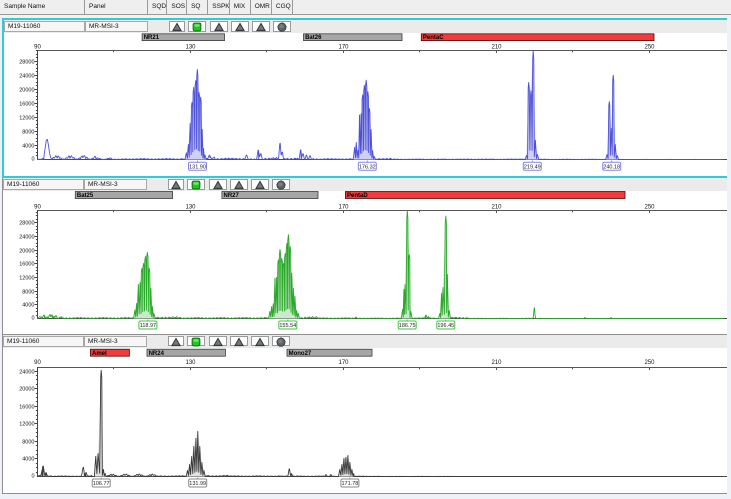  Describe the element at coordinates (300, 354) in the screenshot. I see `svg-text: Mono27` at that location.